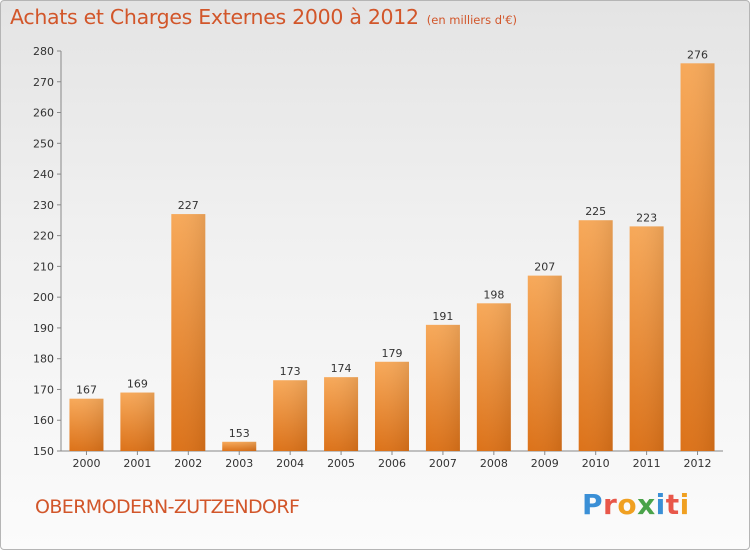  What do you see at coordinates (43, 82) in the screenshot?
I see `y-tick-label: 270` at bounding box center [43, 82].